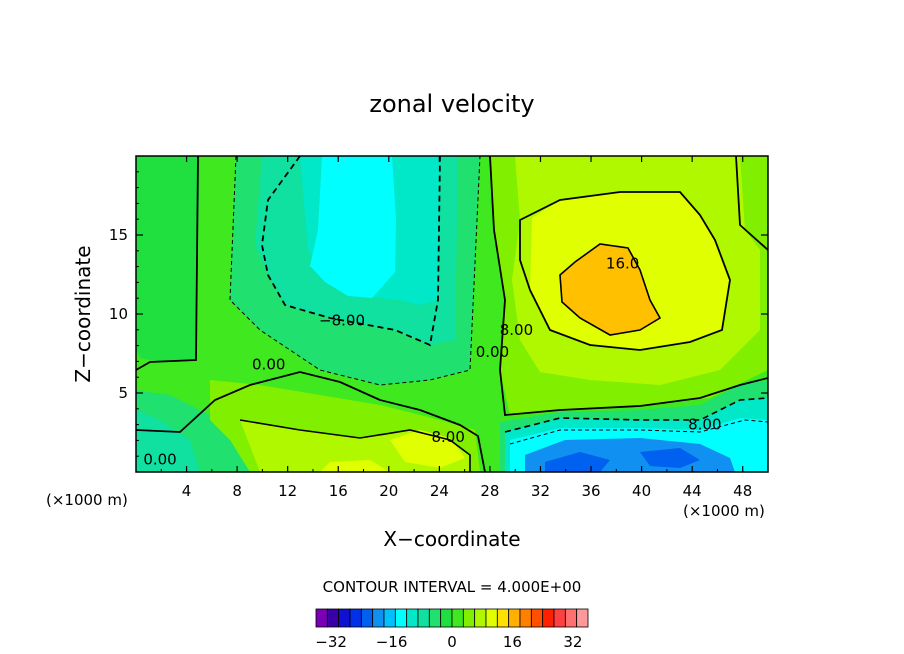 This screenshot has height=654, width=904. What do you see at coordinates (577, 462) in the screenshot?
I see `region-bottom-blue` at bounding box center [577, 462].